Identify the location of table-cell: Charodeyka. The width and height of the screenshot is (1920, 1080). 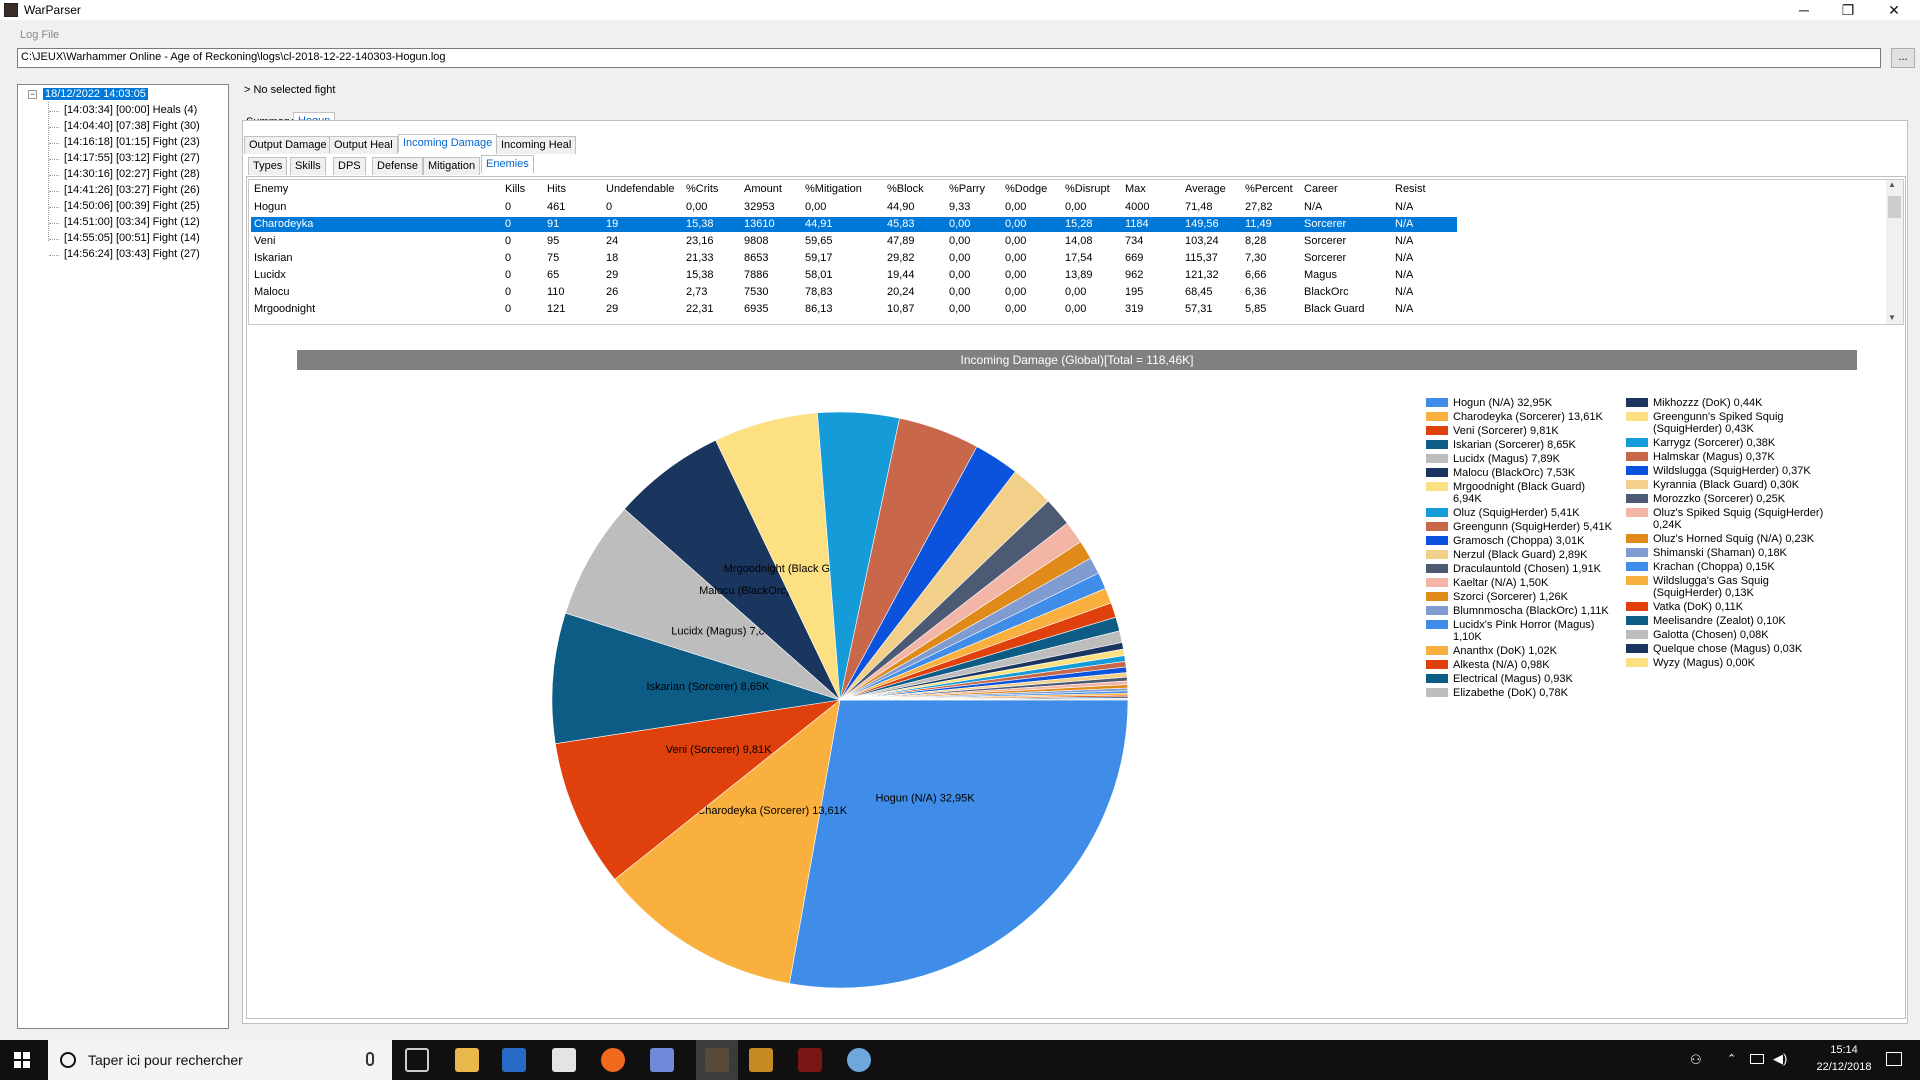
(284, 224).